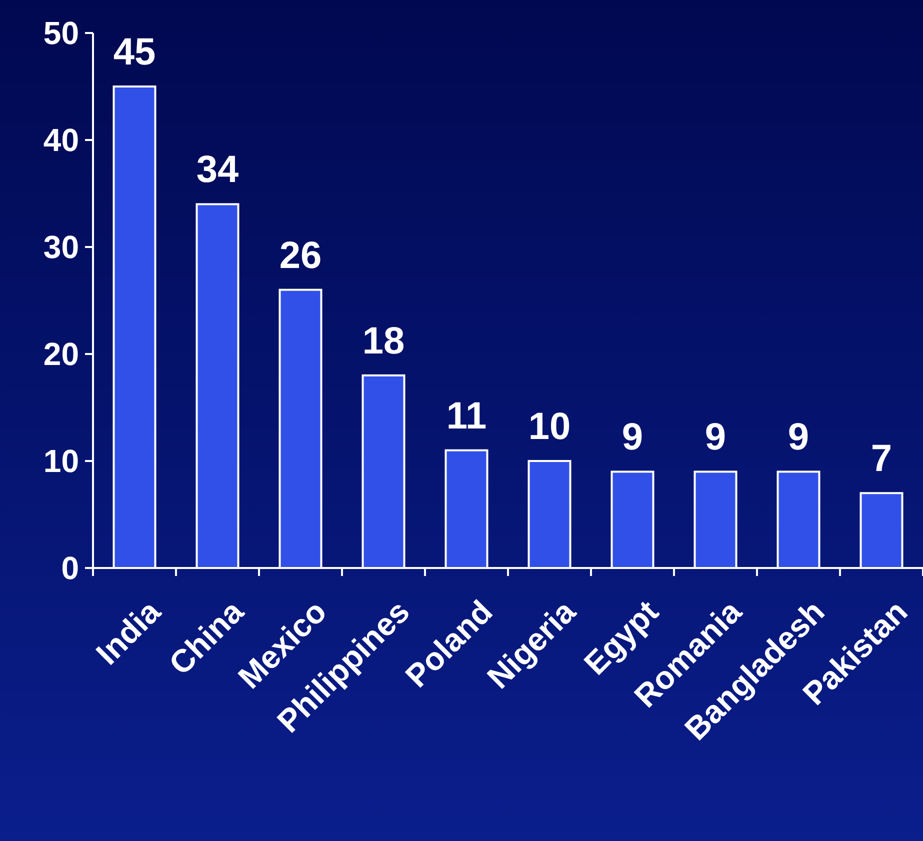  What do you see at coordinates (61, 461) in the screenshot?
I see `y-tick-label: 10` at bounding box center [61, 461].